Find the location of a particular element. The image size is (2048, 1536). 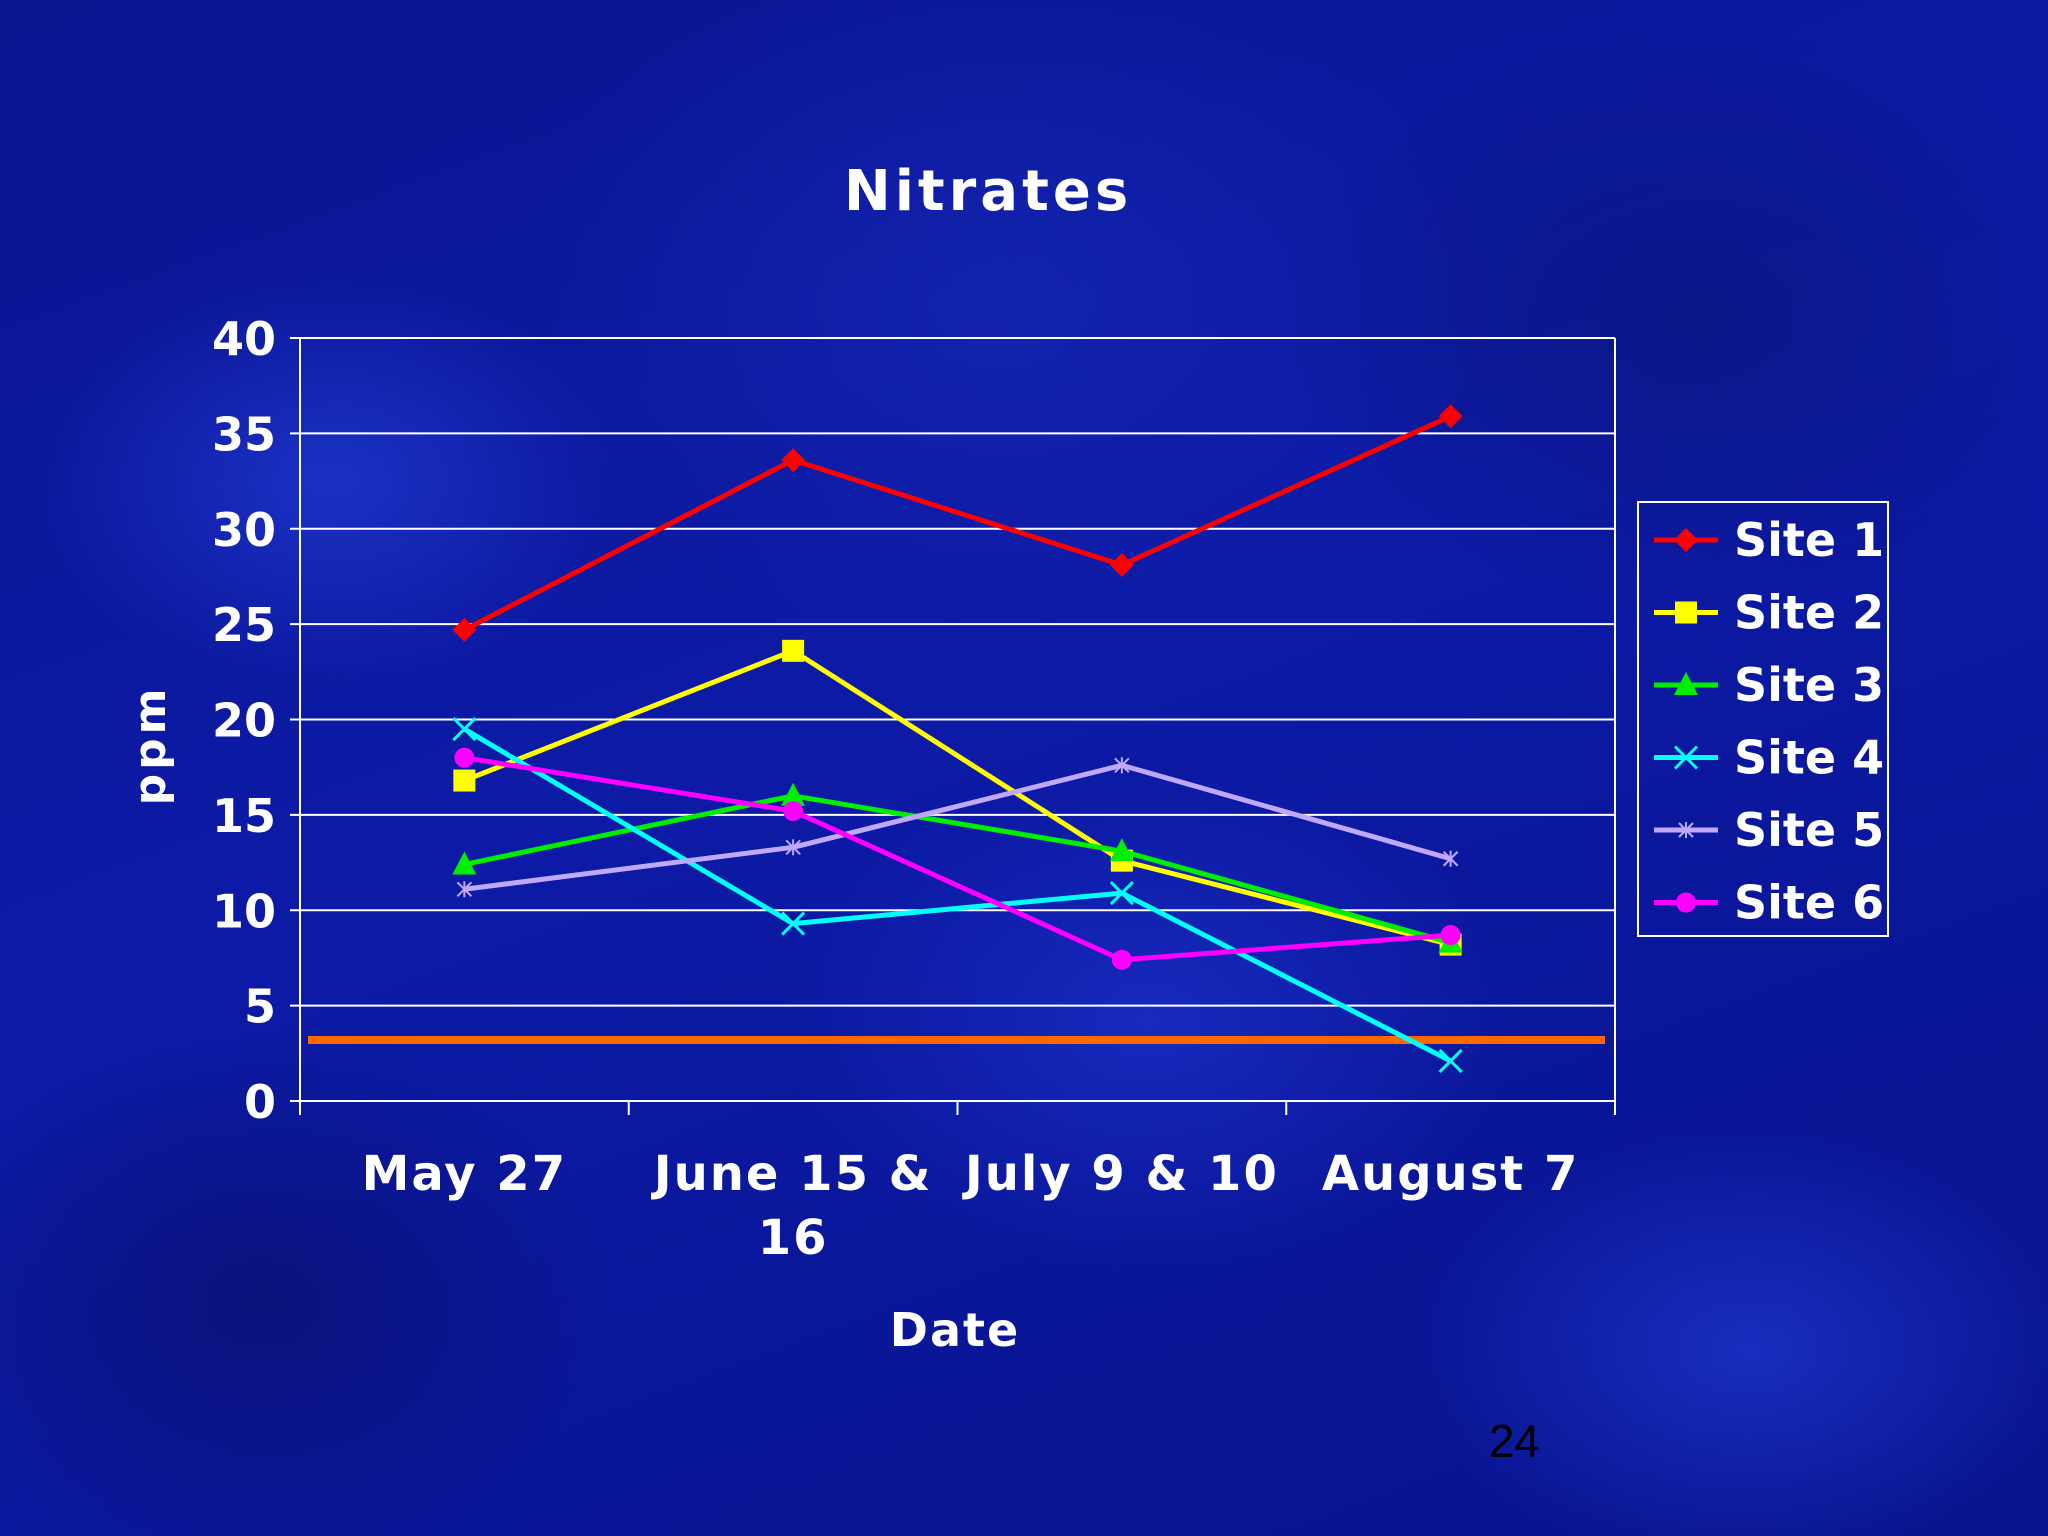

legend-label: Site 4 is located at coordinates (1809, 758).